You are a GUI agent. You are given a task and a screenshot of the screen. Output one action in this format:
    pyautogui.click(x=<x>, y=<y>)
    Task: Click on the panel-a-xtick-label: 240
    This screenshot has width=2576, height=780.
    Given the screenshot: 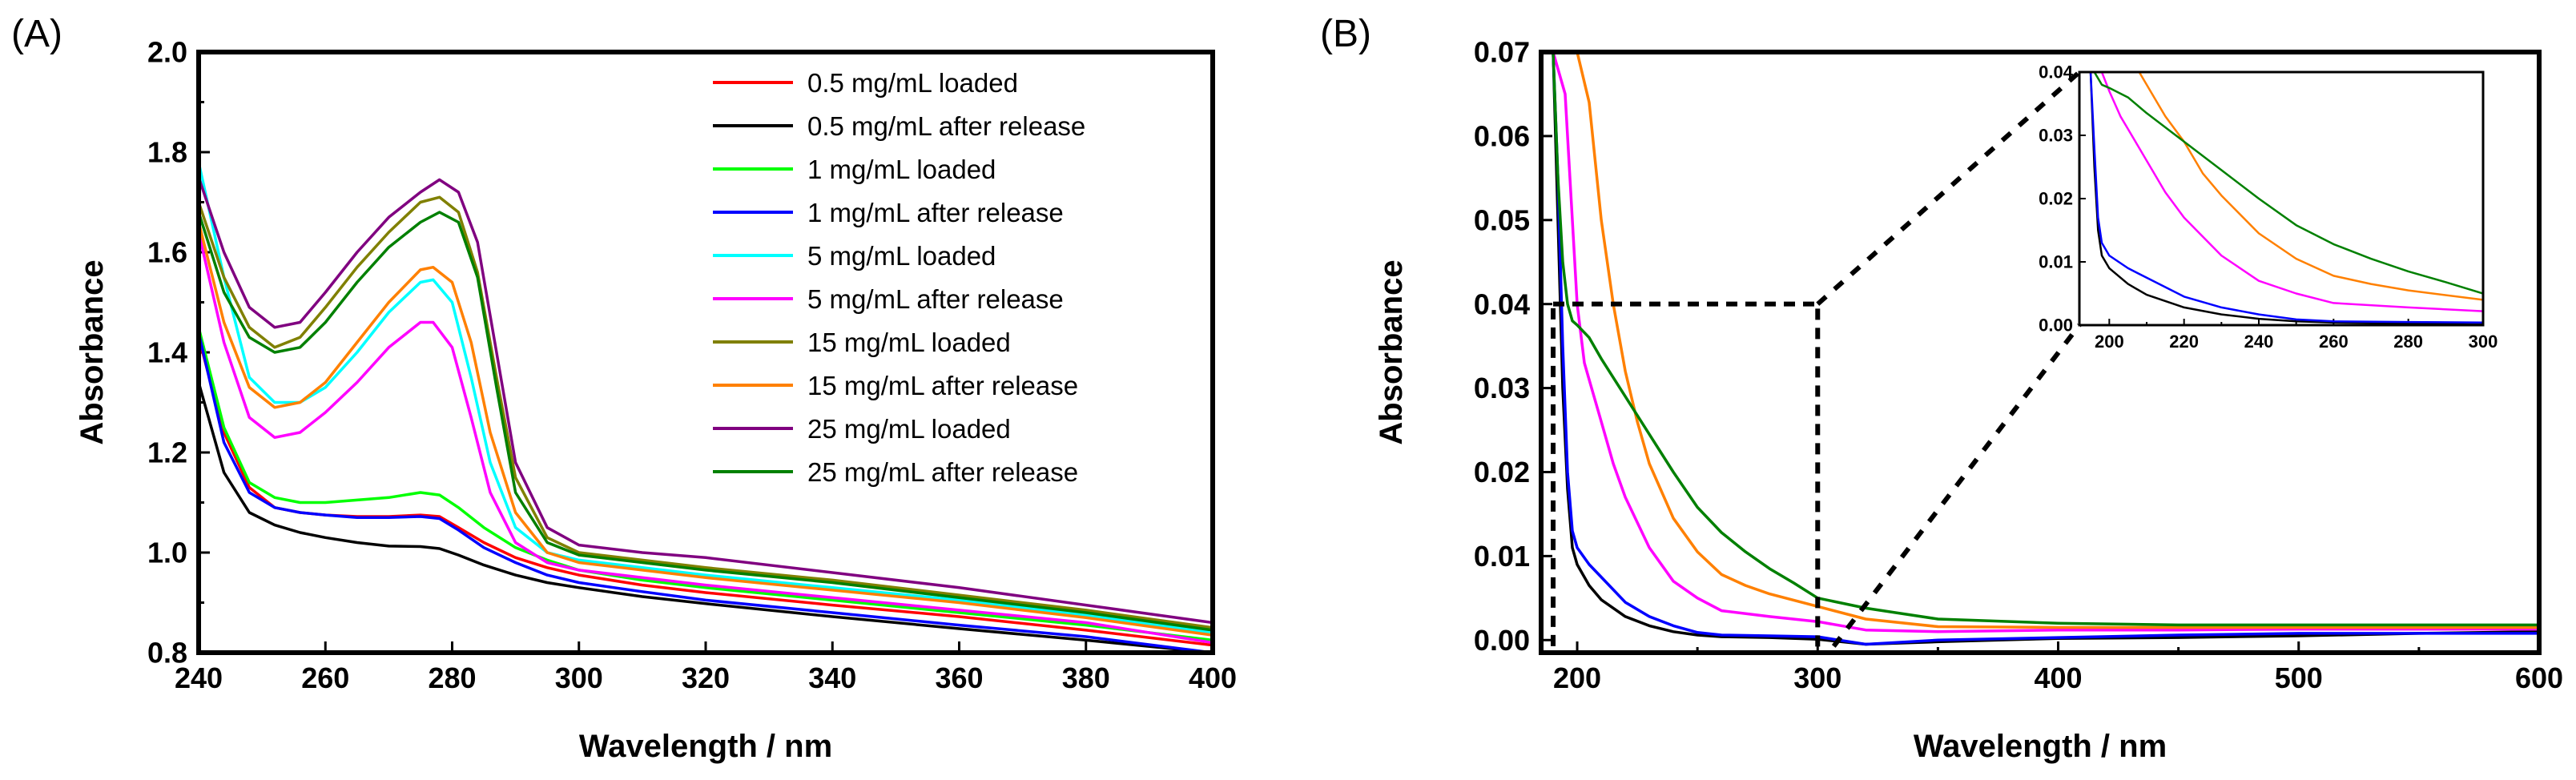 What is the action you would take?
    pyautogui.click(x=199, y=677)
    